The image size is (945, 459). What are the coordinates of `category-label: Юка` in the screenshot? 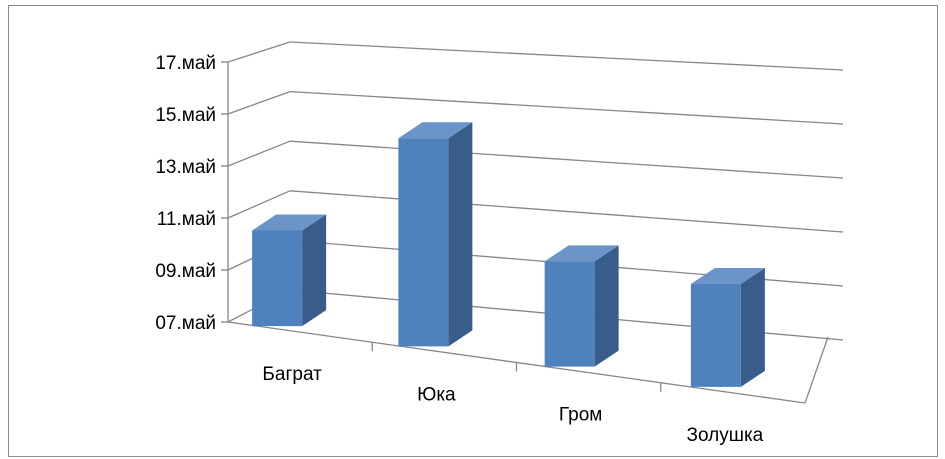 It's located at (436, 394).